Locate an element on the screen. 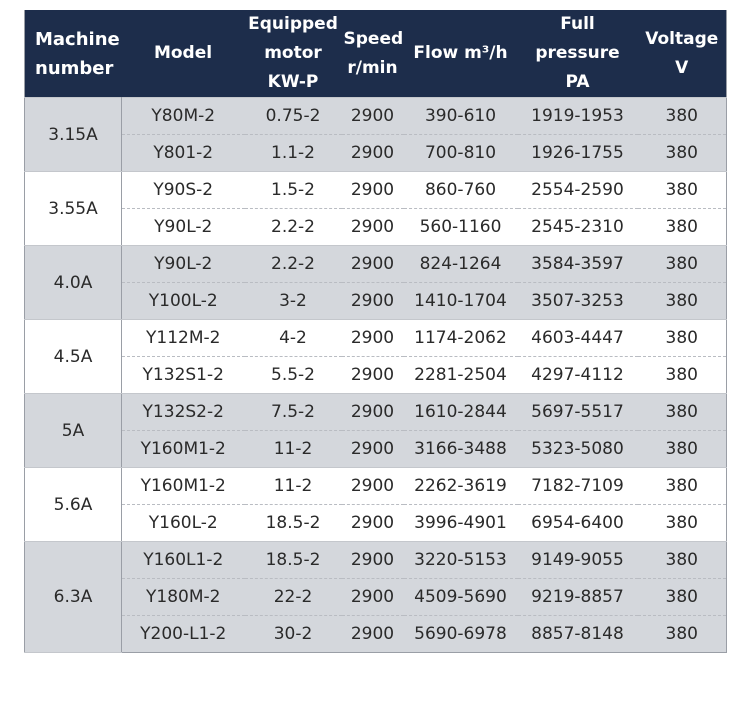 The width and height of the screenshot is (750, 721). table-row: 3.15A Y80M-2 0.75-2 2900 390-610 1919-1953 380 is located at coordinates (375, 134).